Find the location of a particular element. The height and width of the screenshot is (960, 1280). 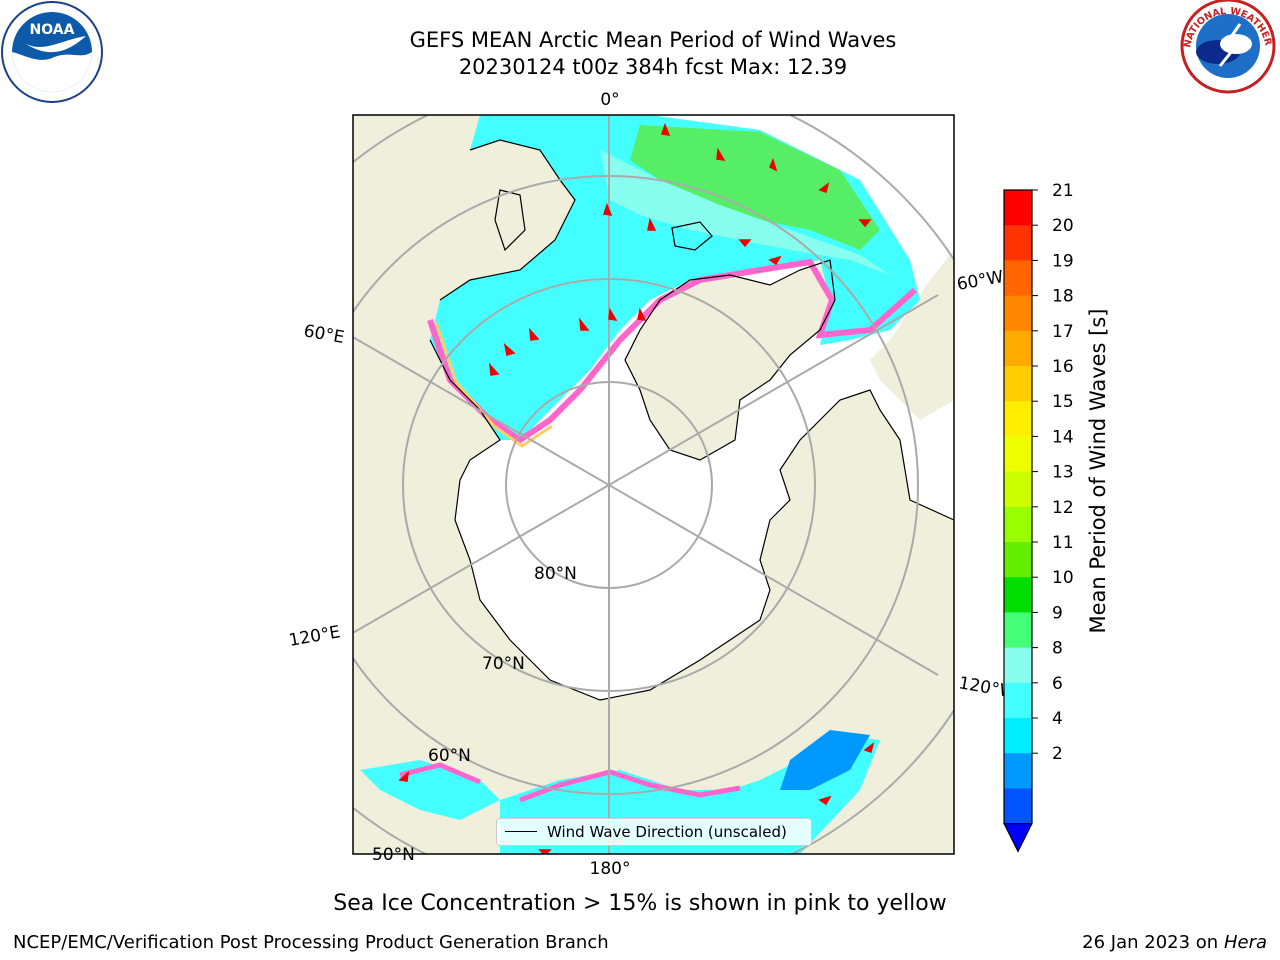

colorbar-tick-label: 13 is located at coordinates (1063, 473).